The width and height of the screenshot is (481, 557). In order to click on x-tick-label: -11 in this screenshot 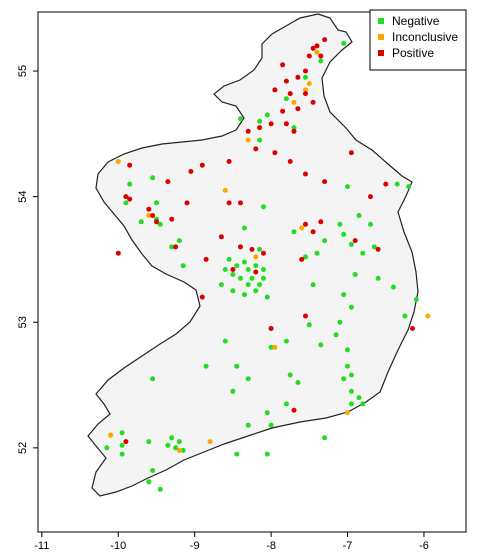, I will do `click(41, 546)`.